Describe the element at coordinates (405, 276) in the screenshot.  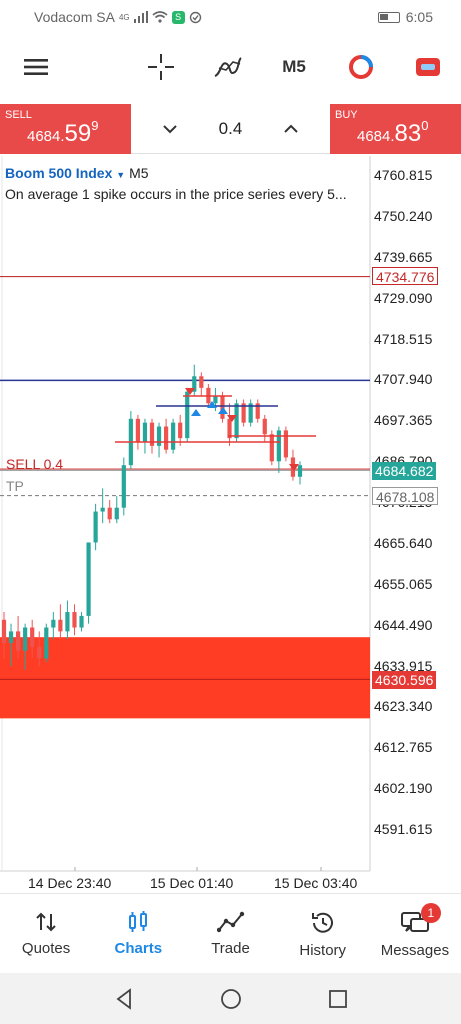
I see `upper-line-price-tag: 4734.776` at that location.